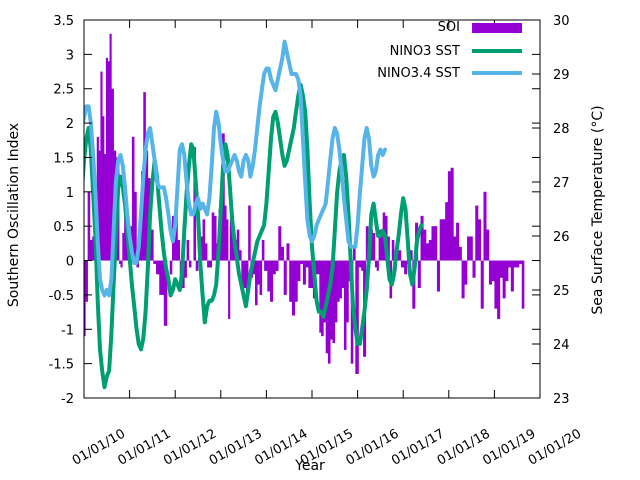 The height and width of the screenshot is (480, 640). What do you see at coordinates (561, 129) in the screenshot?
I see `y2-tick-label: 28` at bounding box center [561, 129].